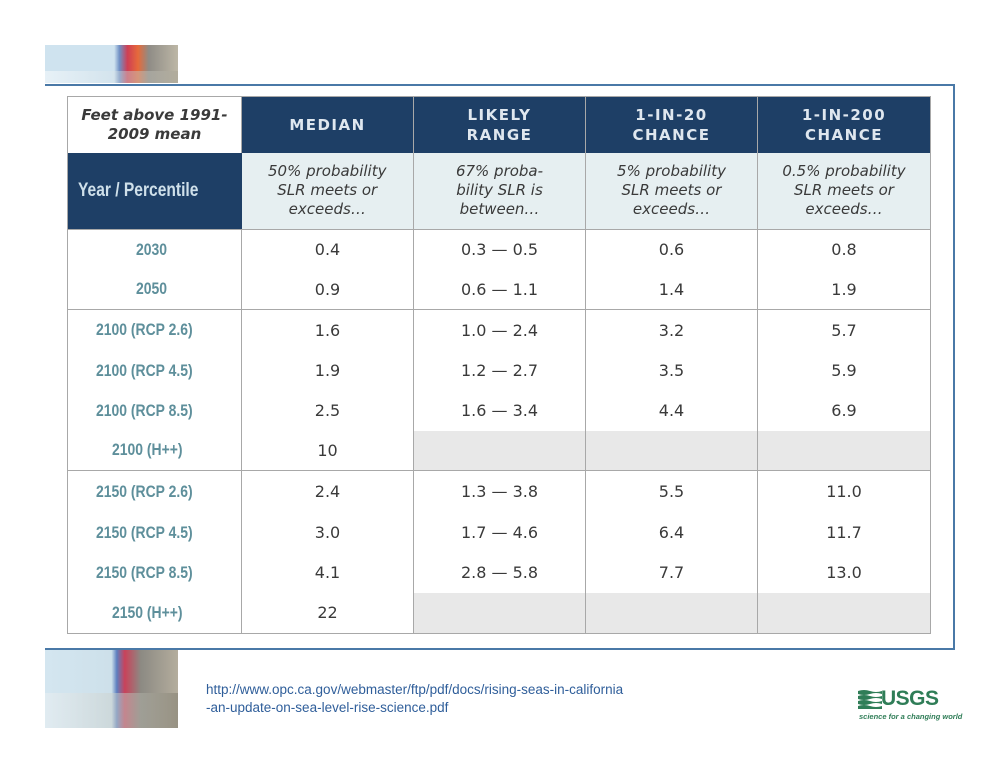 The height and width of the screenshot is (773, 1000). I want to click on one-in-20-value: 5.5, so click(671, 491).